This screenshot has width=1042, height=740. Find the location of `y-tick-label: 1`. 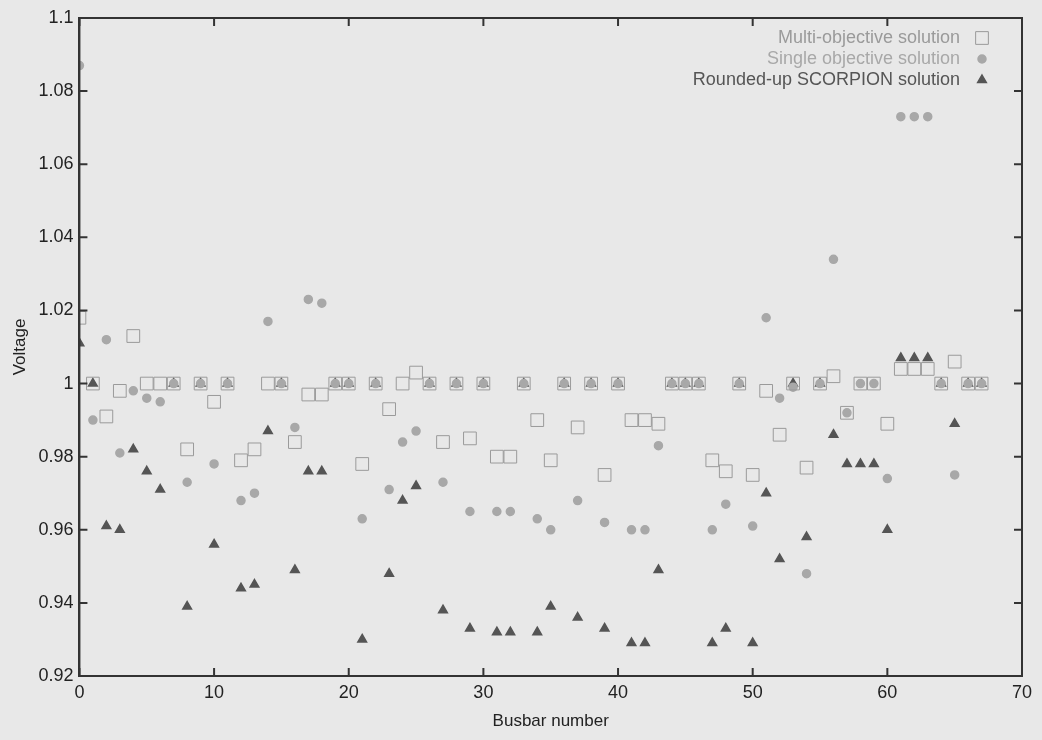

y-tick-label: 1 is located at coordinates (68, 382).